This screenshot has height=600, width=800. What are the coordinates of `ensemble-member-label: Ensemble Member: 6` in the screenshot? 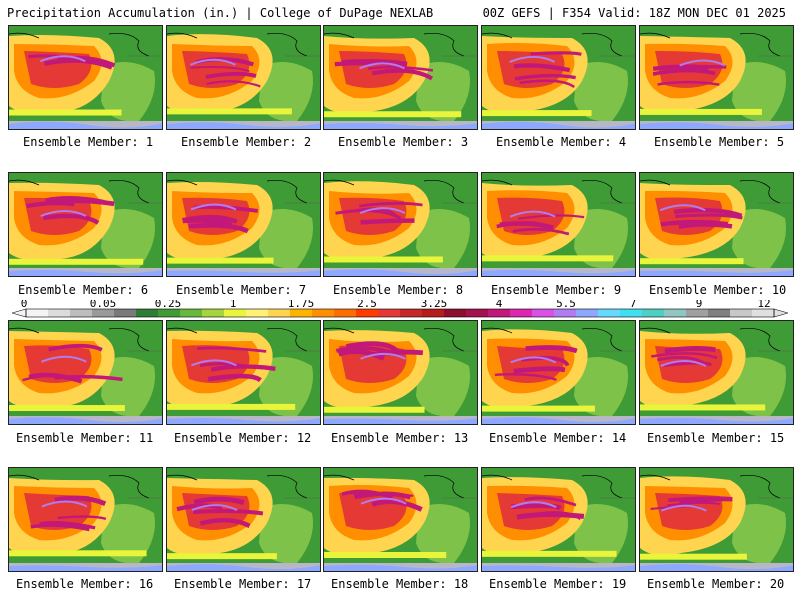 It's located at (83, 290).